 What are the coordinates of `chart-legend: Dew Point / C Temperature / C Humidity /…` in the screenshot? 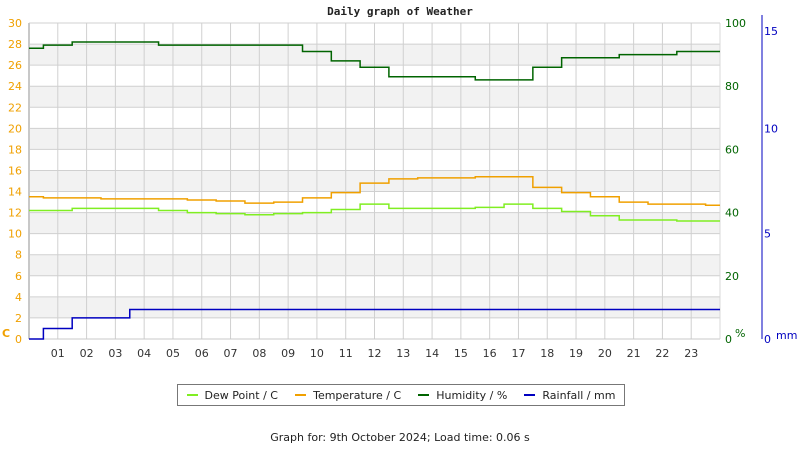 It's located at (401, 395).